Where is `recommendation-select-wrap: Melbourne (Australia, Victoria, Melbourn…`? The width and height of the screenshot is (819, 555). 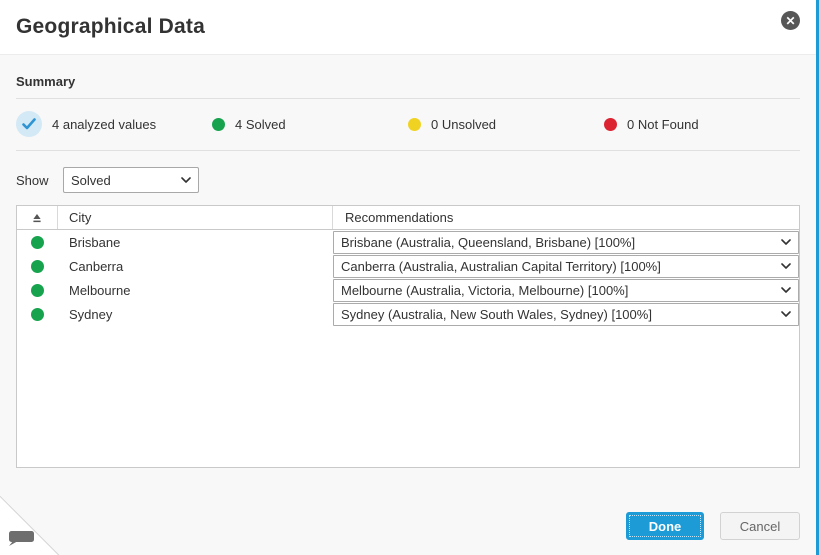 recommendation-select-wrap: Melbourne (Australia, Victoria, Melbourn… is located at coordinates (566, 290).